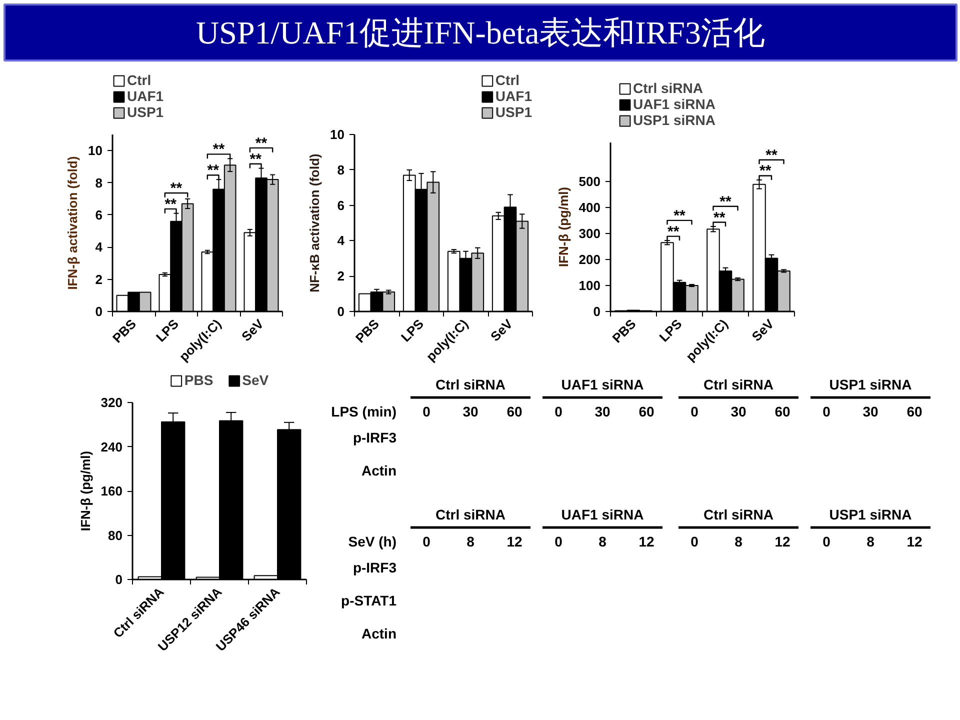 This screenshot has width=960, height=720. What do you see at coordinates (674, 104) in the screenshot?
I see `legend-label: UAF1 siRNA` at bounding box center [674, 104].